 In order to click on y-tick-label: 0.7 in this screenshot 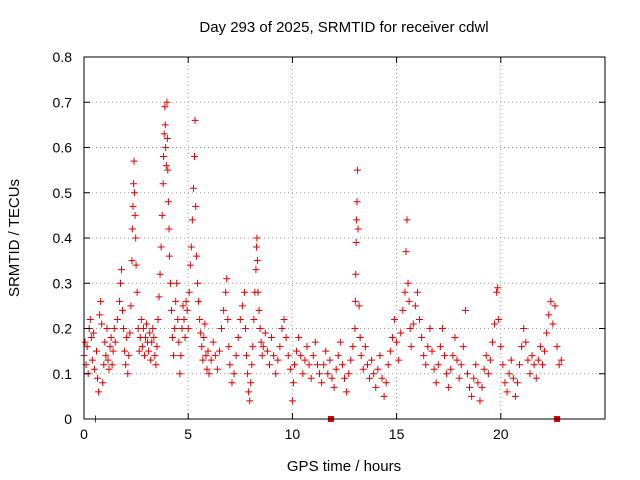, I will do `click(63, 102)`.